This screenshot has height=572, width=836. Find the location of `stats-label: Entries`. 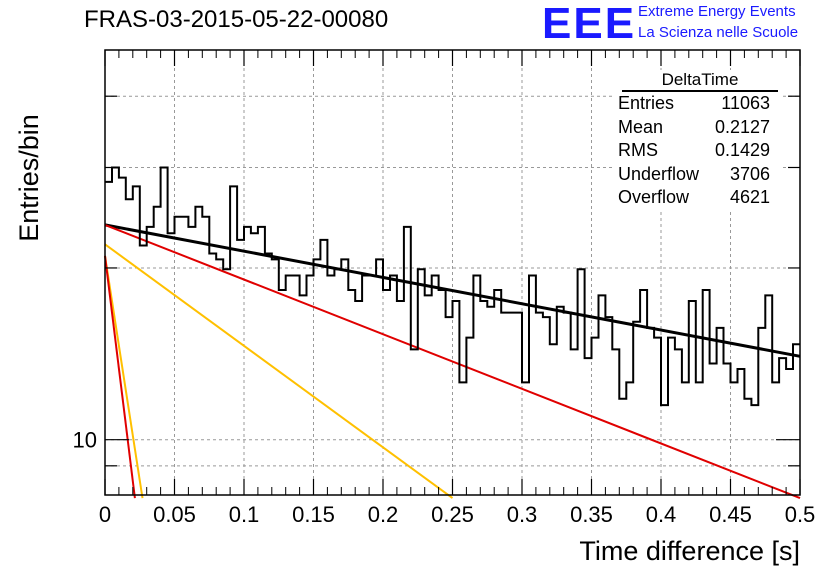

stats-label: Entries is located at coordinates (646, 103).